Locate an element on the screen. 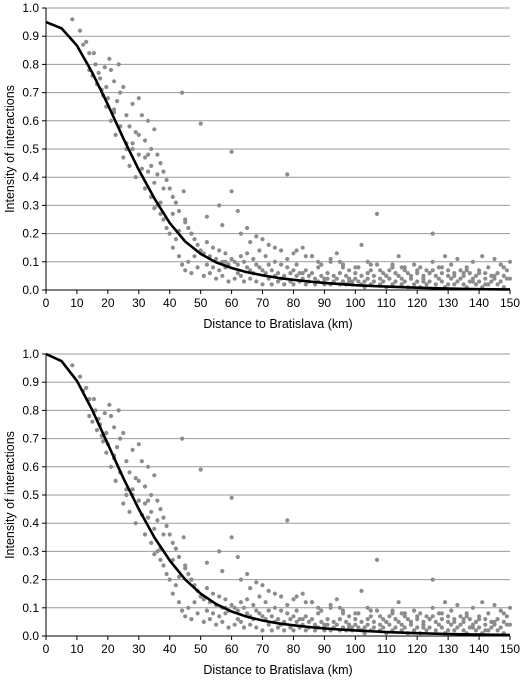  x-tick-label: 10 is located at coordinates (77, 303).